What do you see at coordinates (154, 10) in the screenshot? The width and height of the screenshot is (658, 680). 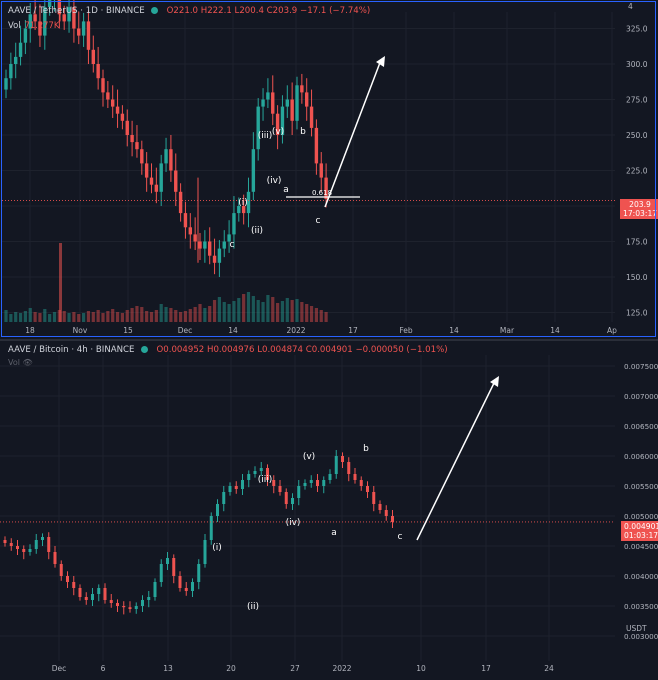 I see `market-open-icon` at bounding box center [154, 10].